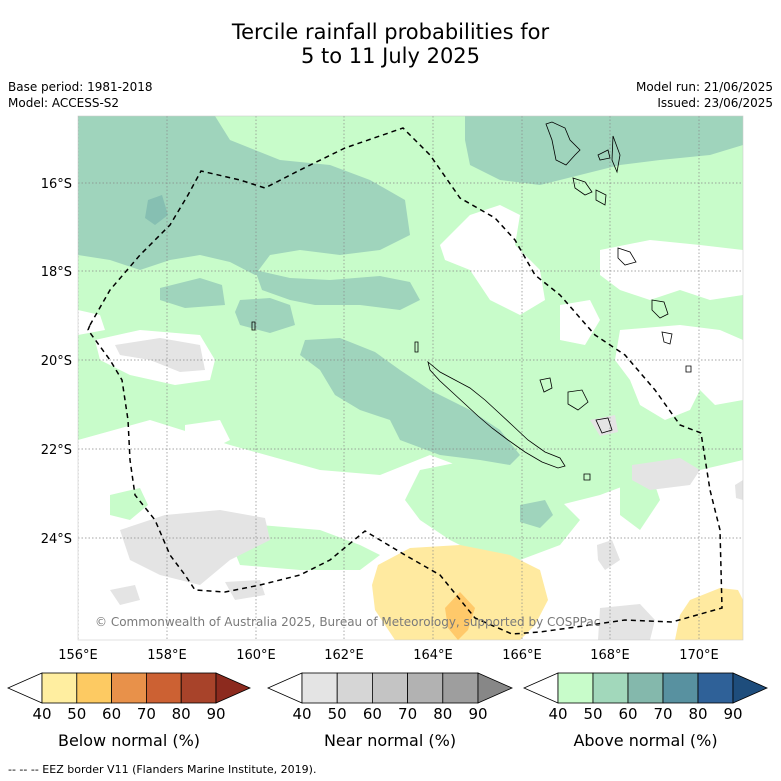 The image size is (781, 781). What do you see at coordinates (156, 210) in the screenshot?
I see `above-normal-70-area` at bounding box center [156, 210].